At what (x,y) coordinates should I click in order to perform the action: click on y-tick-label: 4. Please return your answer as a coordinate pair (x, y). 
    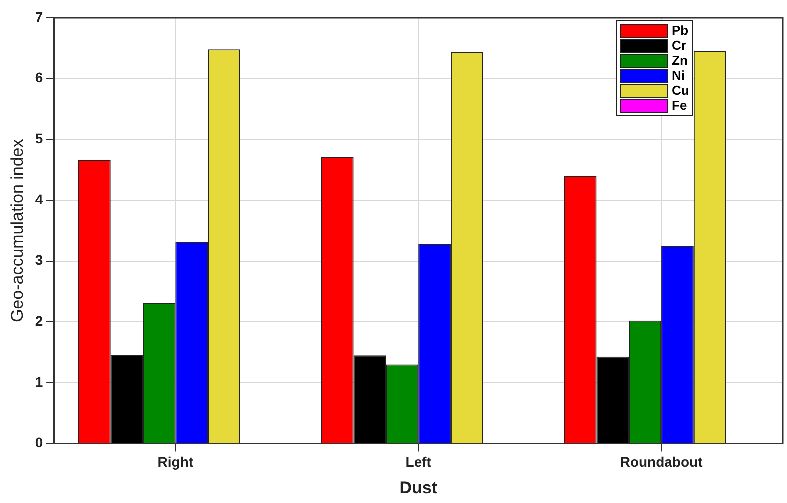
    Looking at the image, I should click on (39, 199).